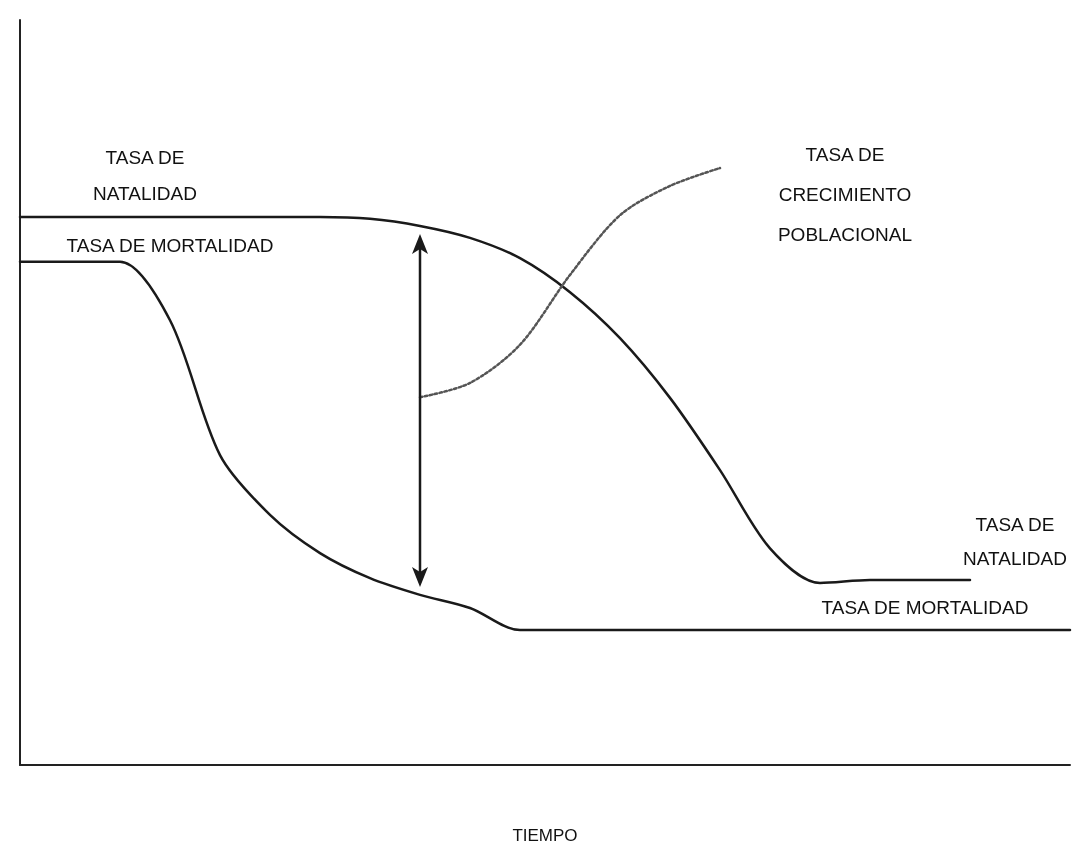 This screenshot has height=858, width=1090. I want to click on x-axis-title: TIEMPO, so click(545, 835).